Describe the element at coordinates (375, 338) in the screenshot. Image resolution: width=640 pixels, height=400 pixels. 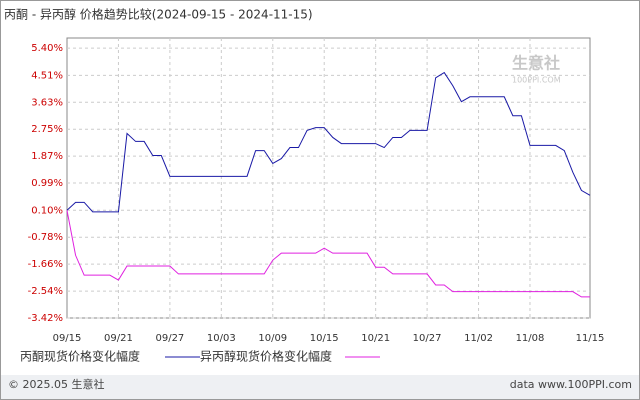
I see `x-tick-label: 10/21` at that location.